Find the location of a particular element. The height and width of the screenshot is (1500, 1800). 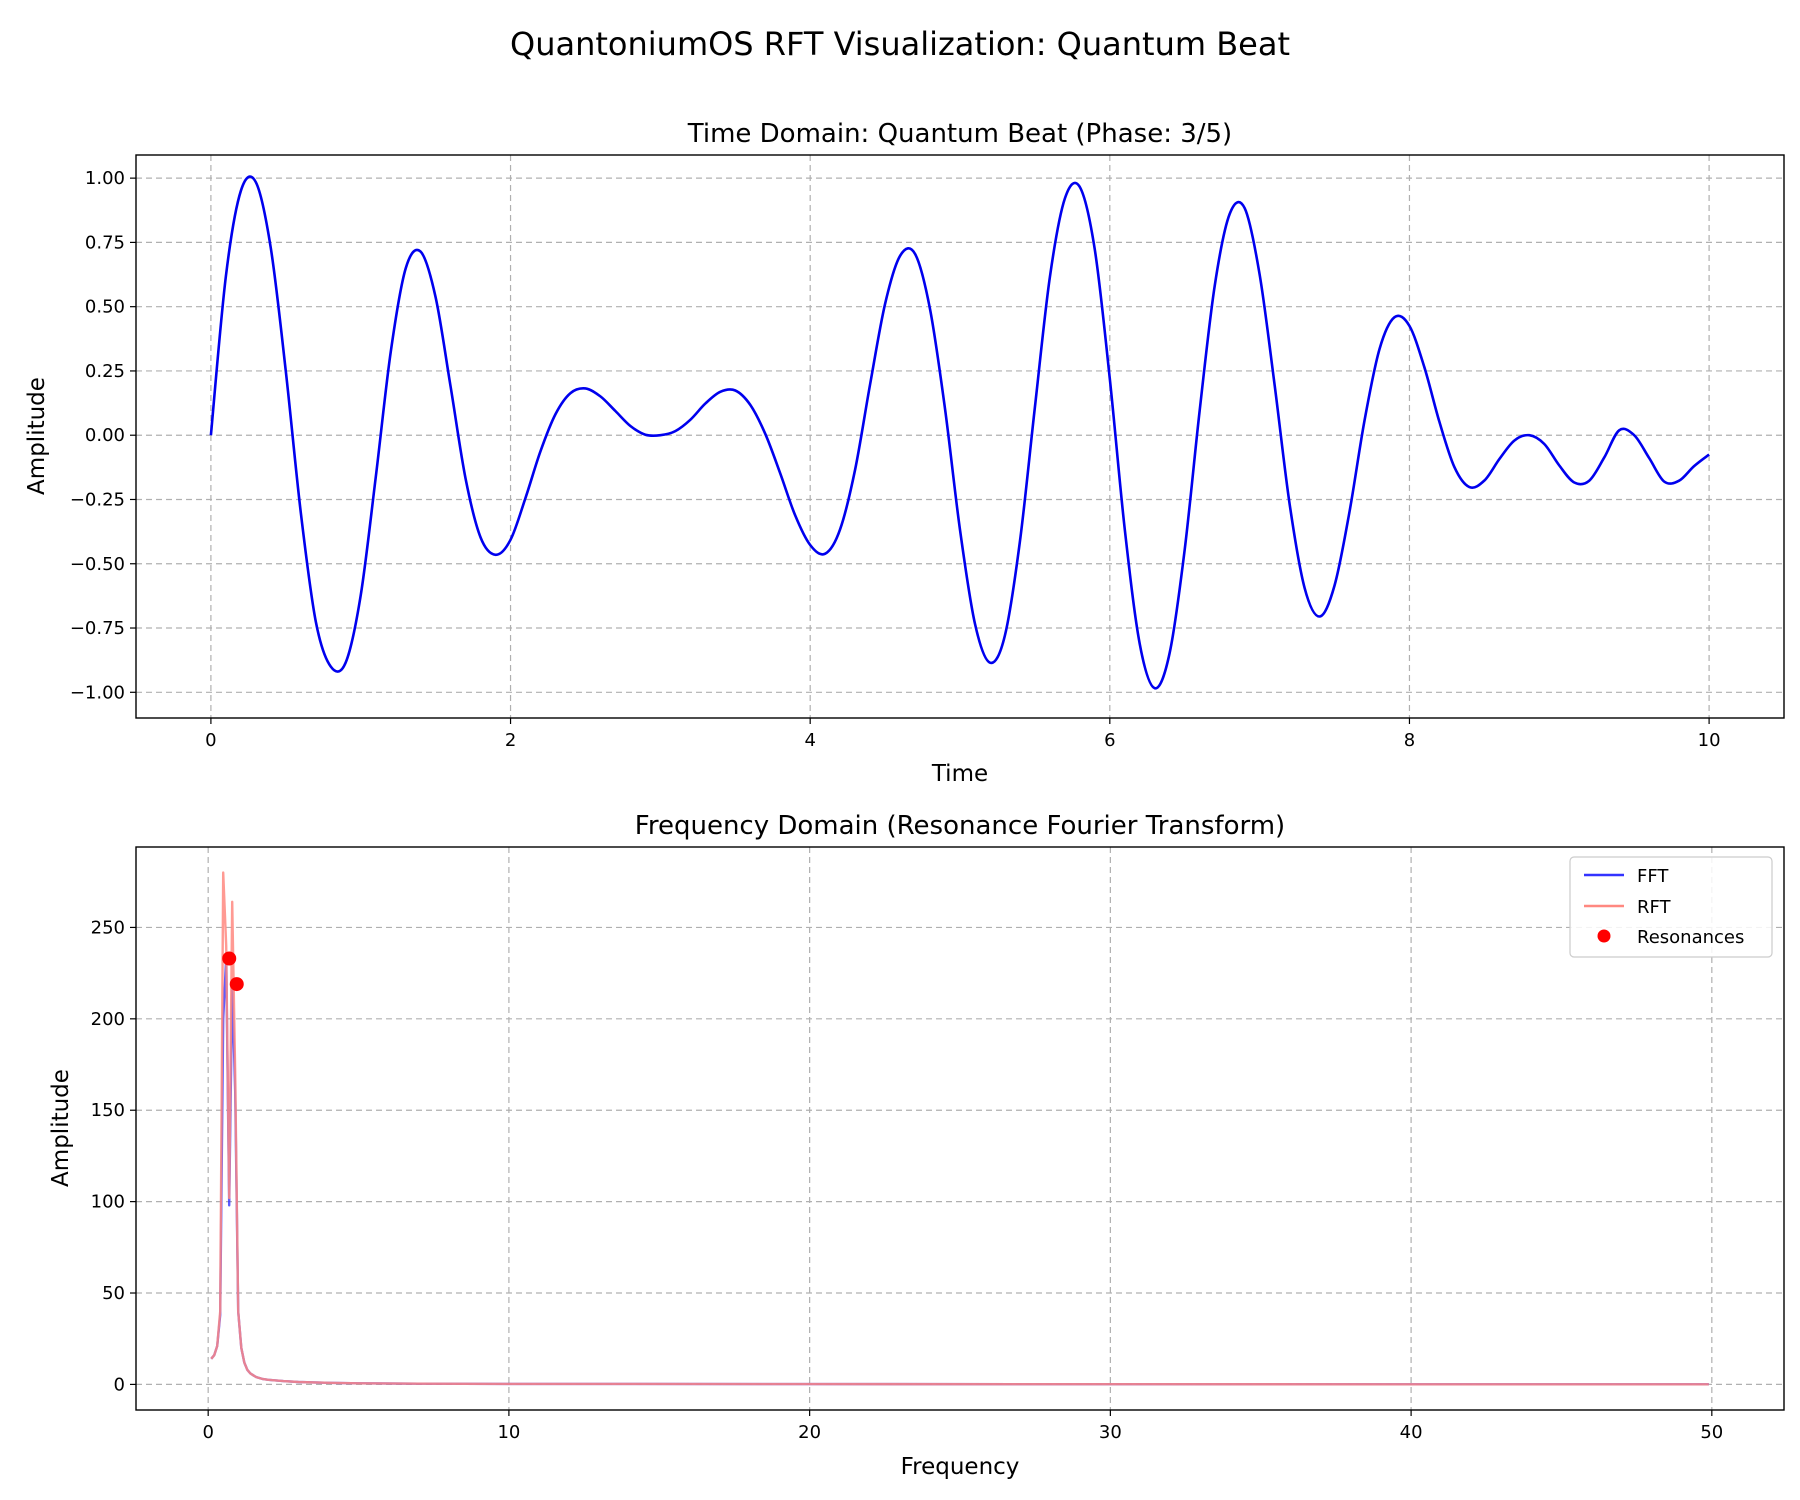

frequency-domain-xtick-label: 10 is located at coordinates (508, 1432).